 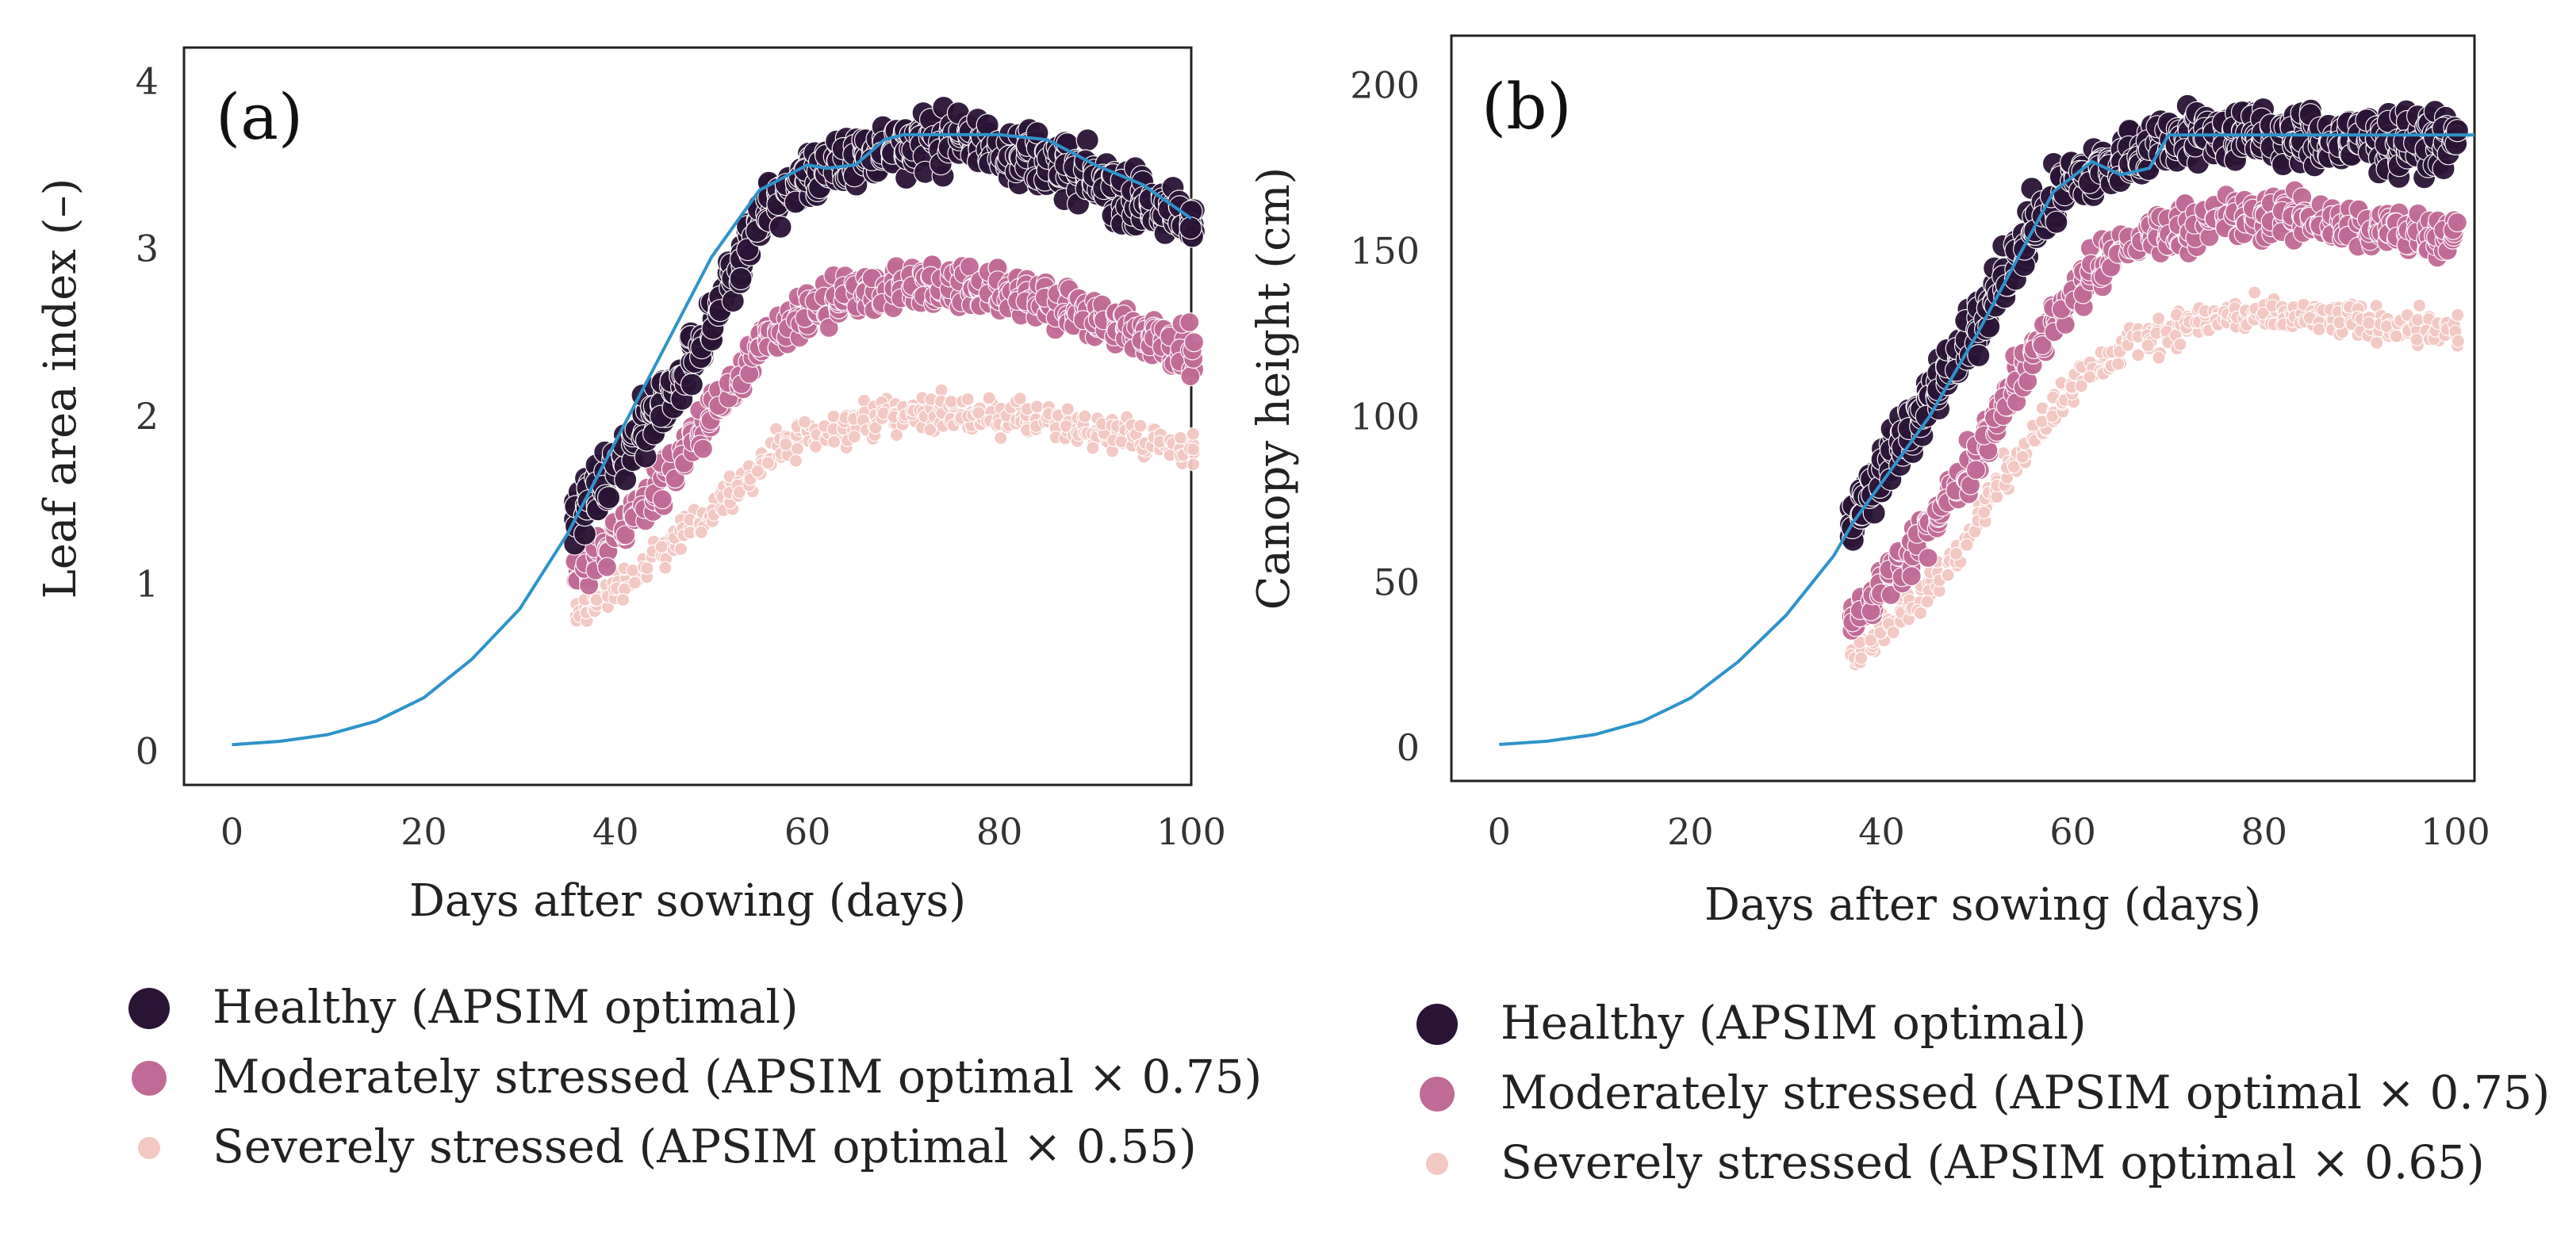 What do you see at coordinates (2072, 831) in the screenshot?
I see `x-tick-label: 60` at bounding box center [2072, 831].